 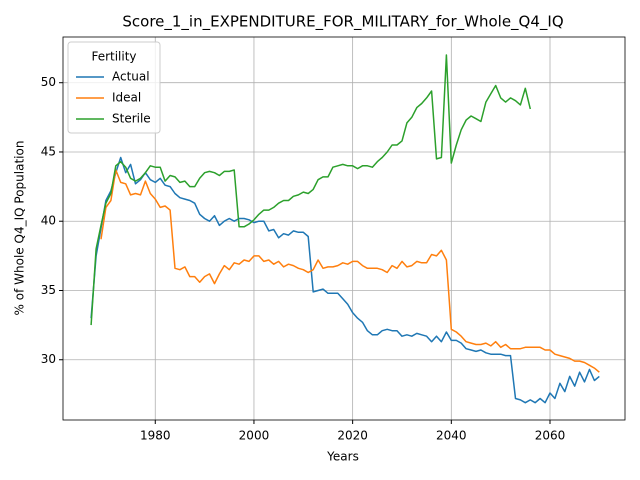 What do you see at coordinates (48, 151) in the screenshot?
I see `y-tick-label: 45` at bounding box center [48, 151].